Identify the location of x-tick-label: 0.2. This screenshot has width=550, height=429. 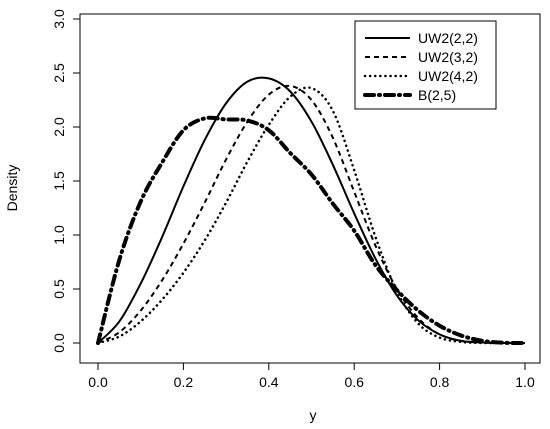
(184, 382).